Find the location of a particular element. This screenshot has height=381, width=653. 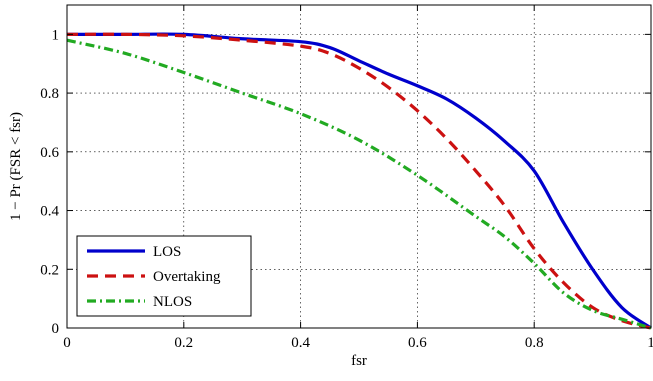

x-tick-label: 1 is located at coordinates (650, 343).